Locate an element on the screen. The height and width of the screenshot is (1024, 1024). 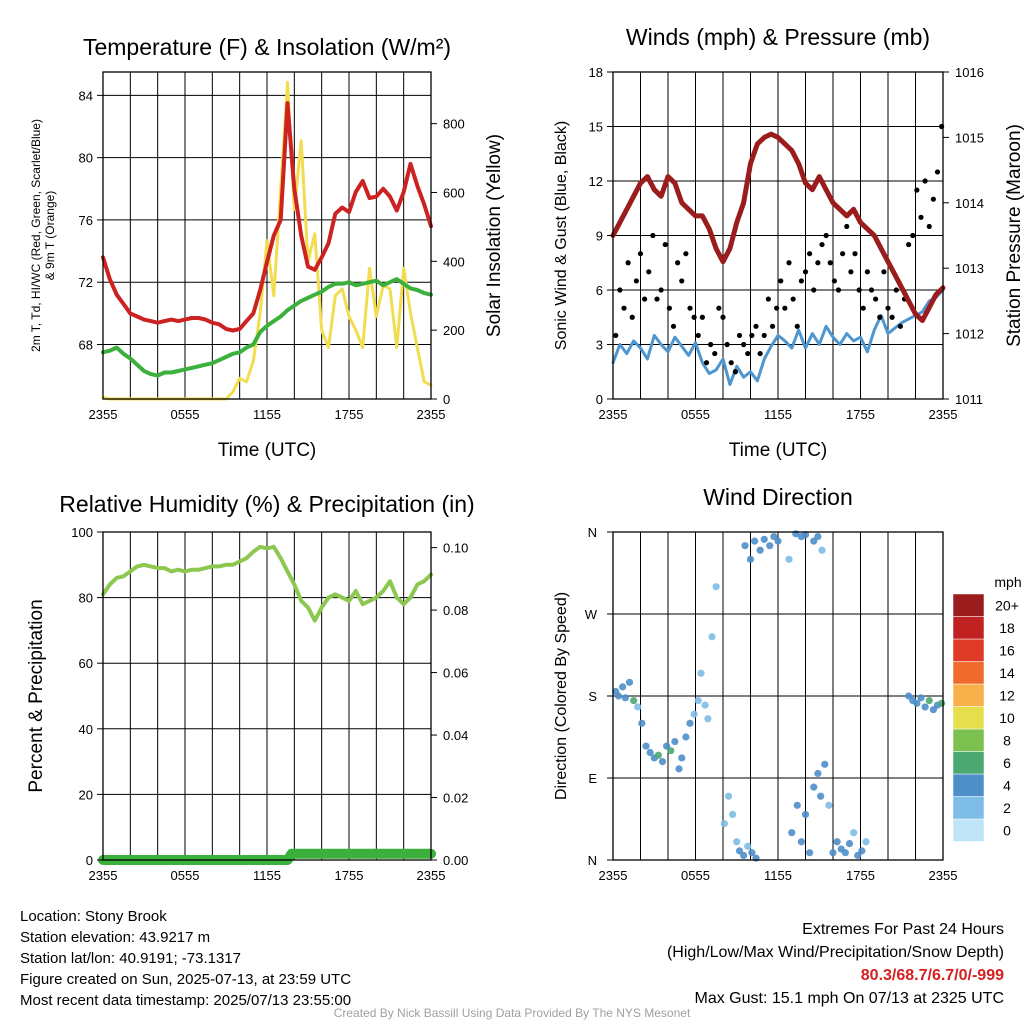
legend-label: 10 is located at coordinates (1007, 718).